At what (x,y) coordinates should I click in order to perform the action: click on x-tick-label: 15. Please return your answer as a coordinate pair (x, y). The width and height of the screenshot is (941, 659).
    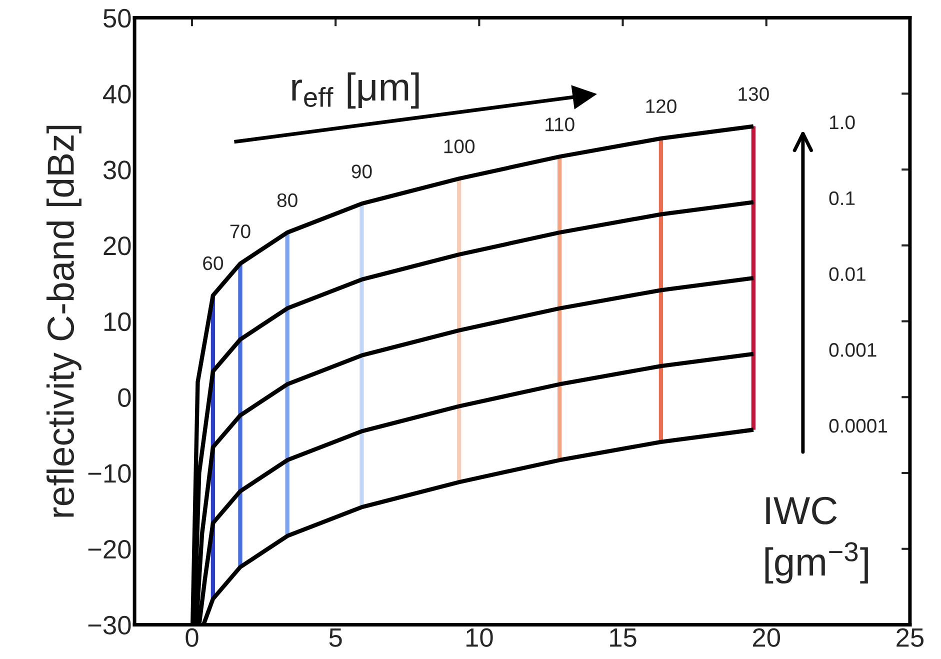
    Looking at the image, I should click on (623, 637).